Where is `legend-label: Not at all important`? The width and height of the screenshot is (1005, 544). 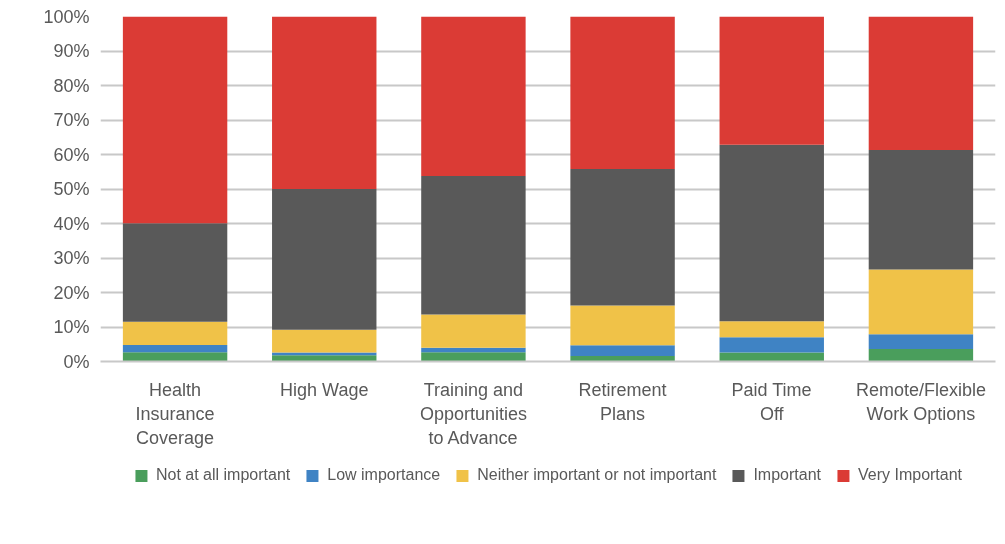
legend-label: Not at all important is located at coordinates (223, 475).